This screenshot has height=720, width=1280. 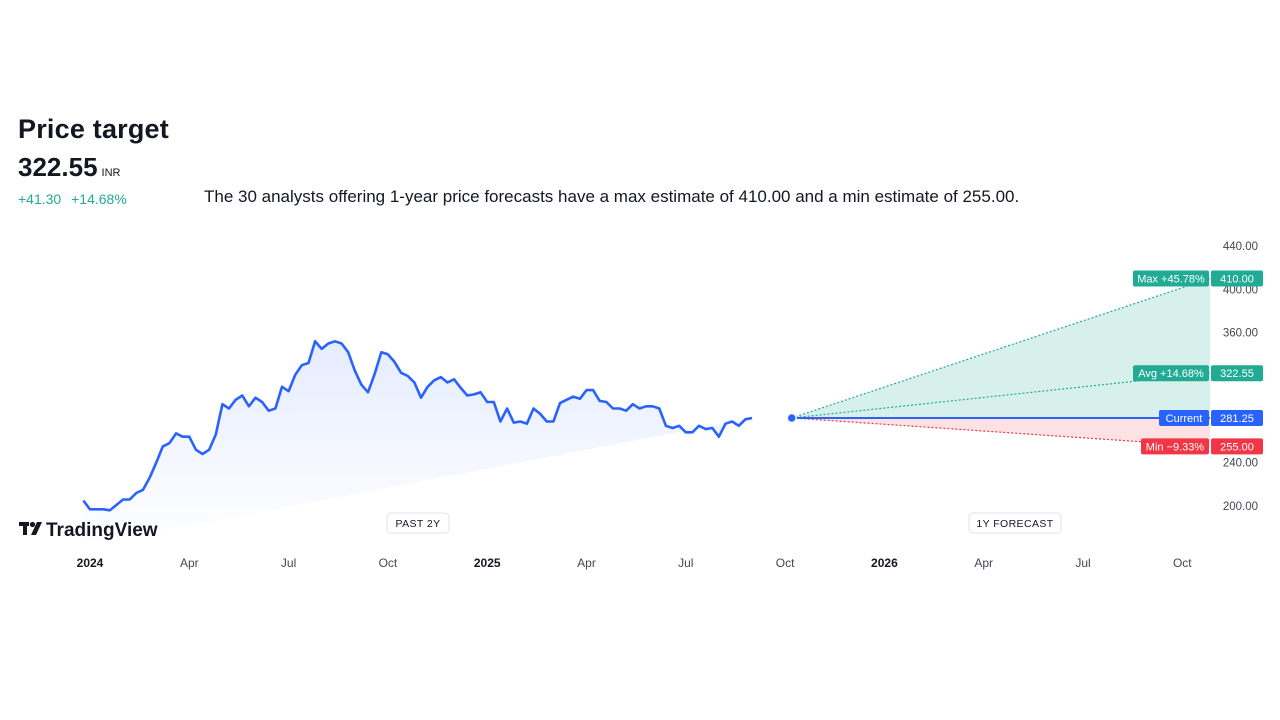 I want to click on avg-estimate-tag-value-badge, so click(x=1237, y=373).